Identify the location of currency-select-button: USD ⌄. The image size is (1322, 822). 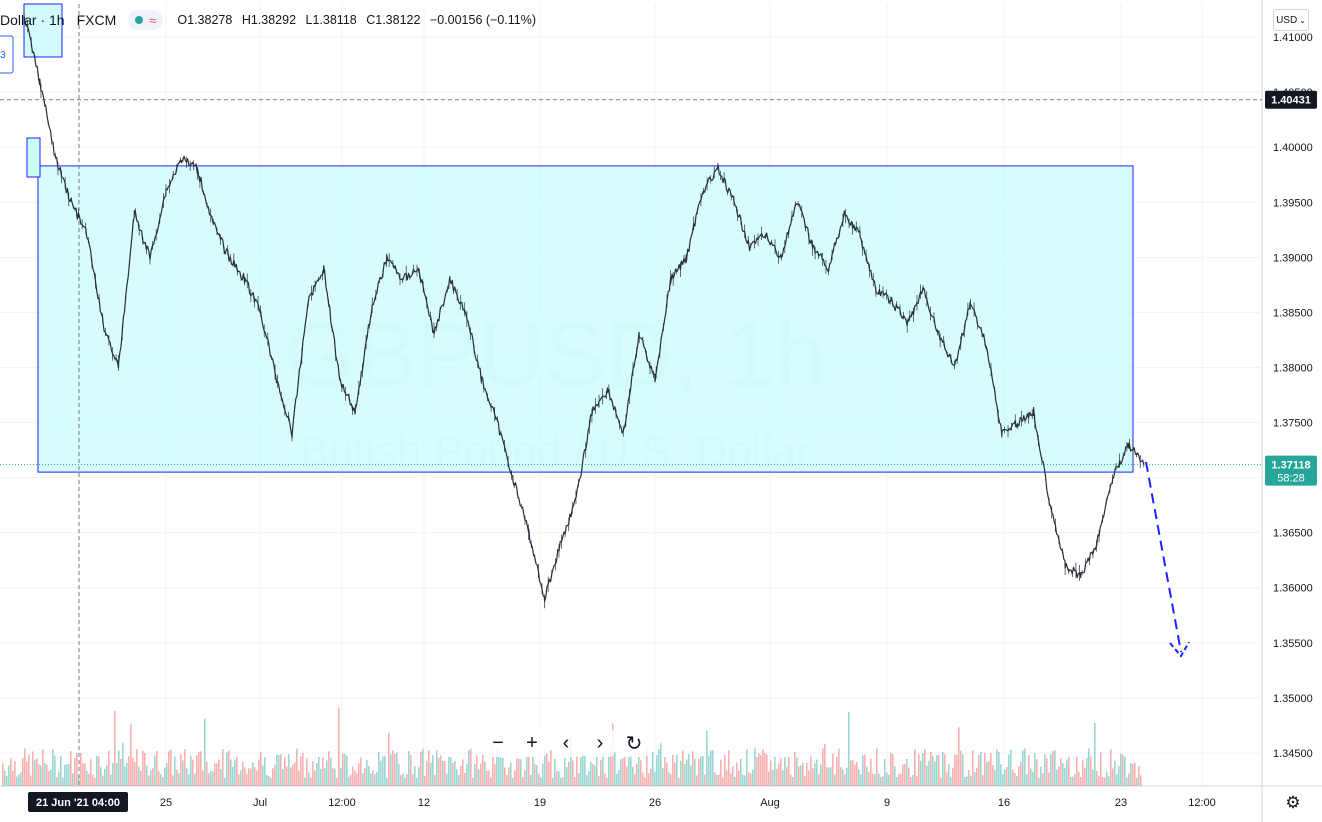
(1291, 20).